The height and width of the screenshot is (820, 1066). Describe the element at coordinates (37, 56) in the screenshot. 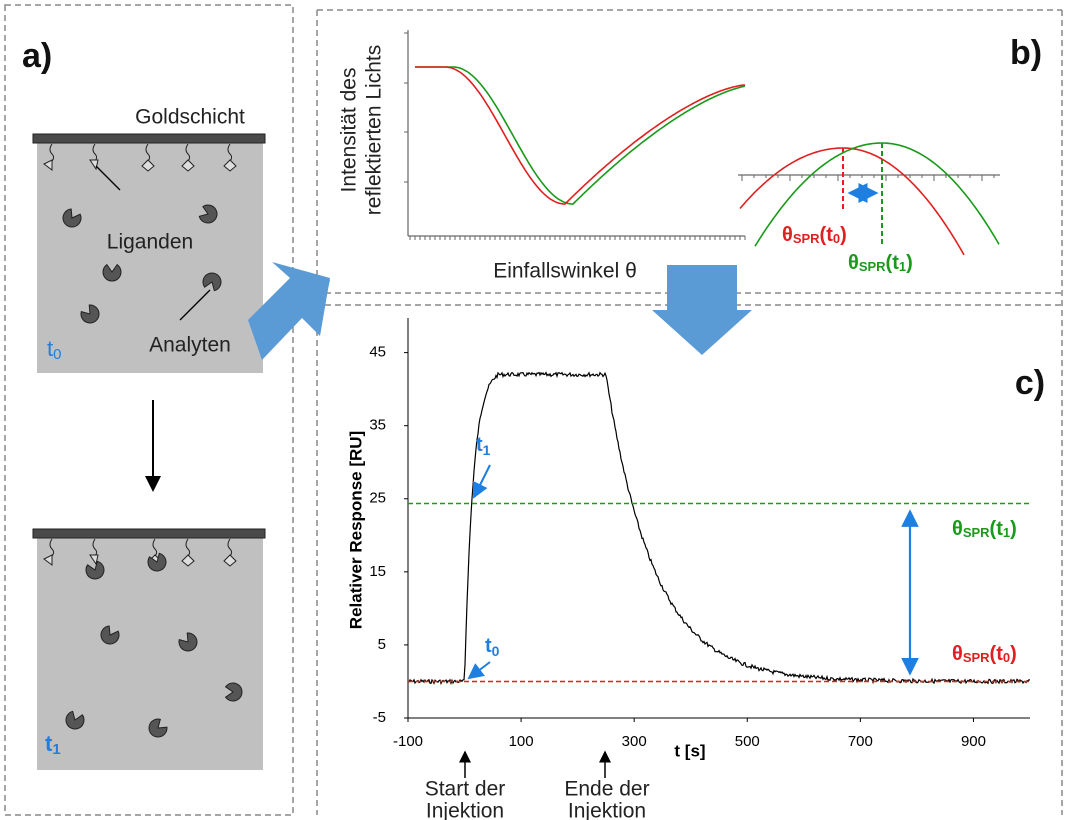

I see `panel-label: a)` at that location.